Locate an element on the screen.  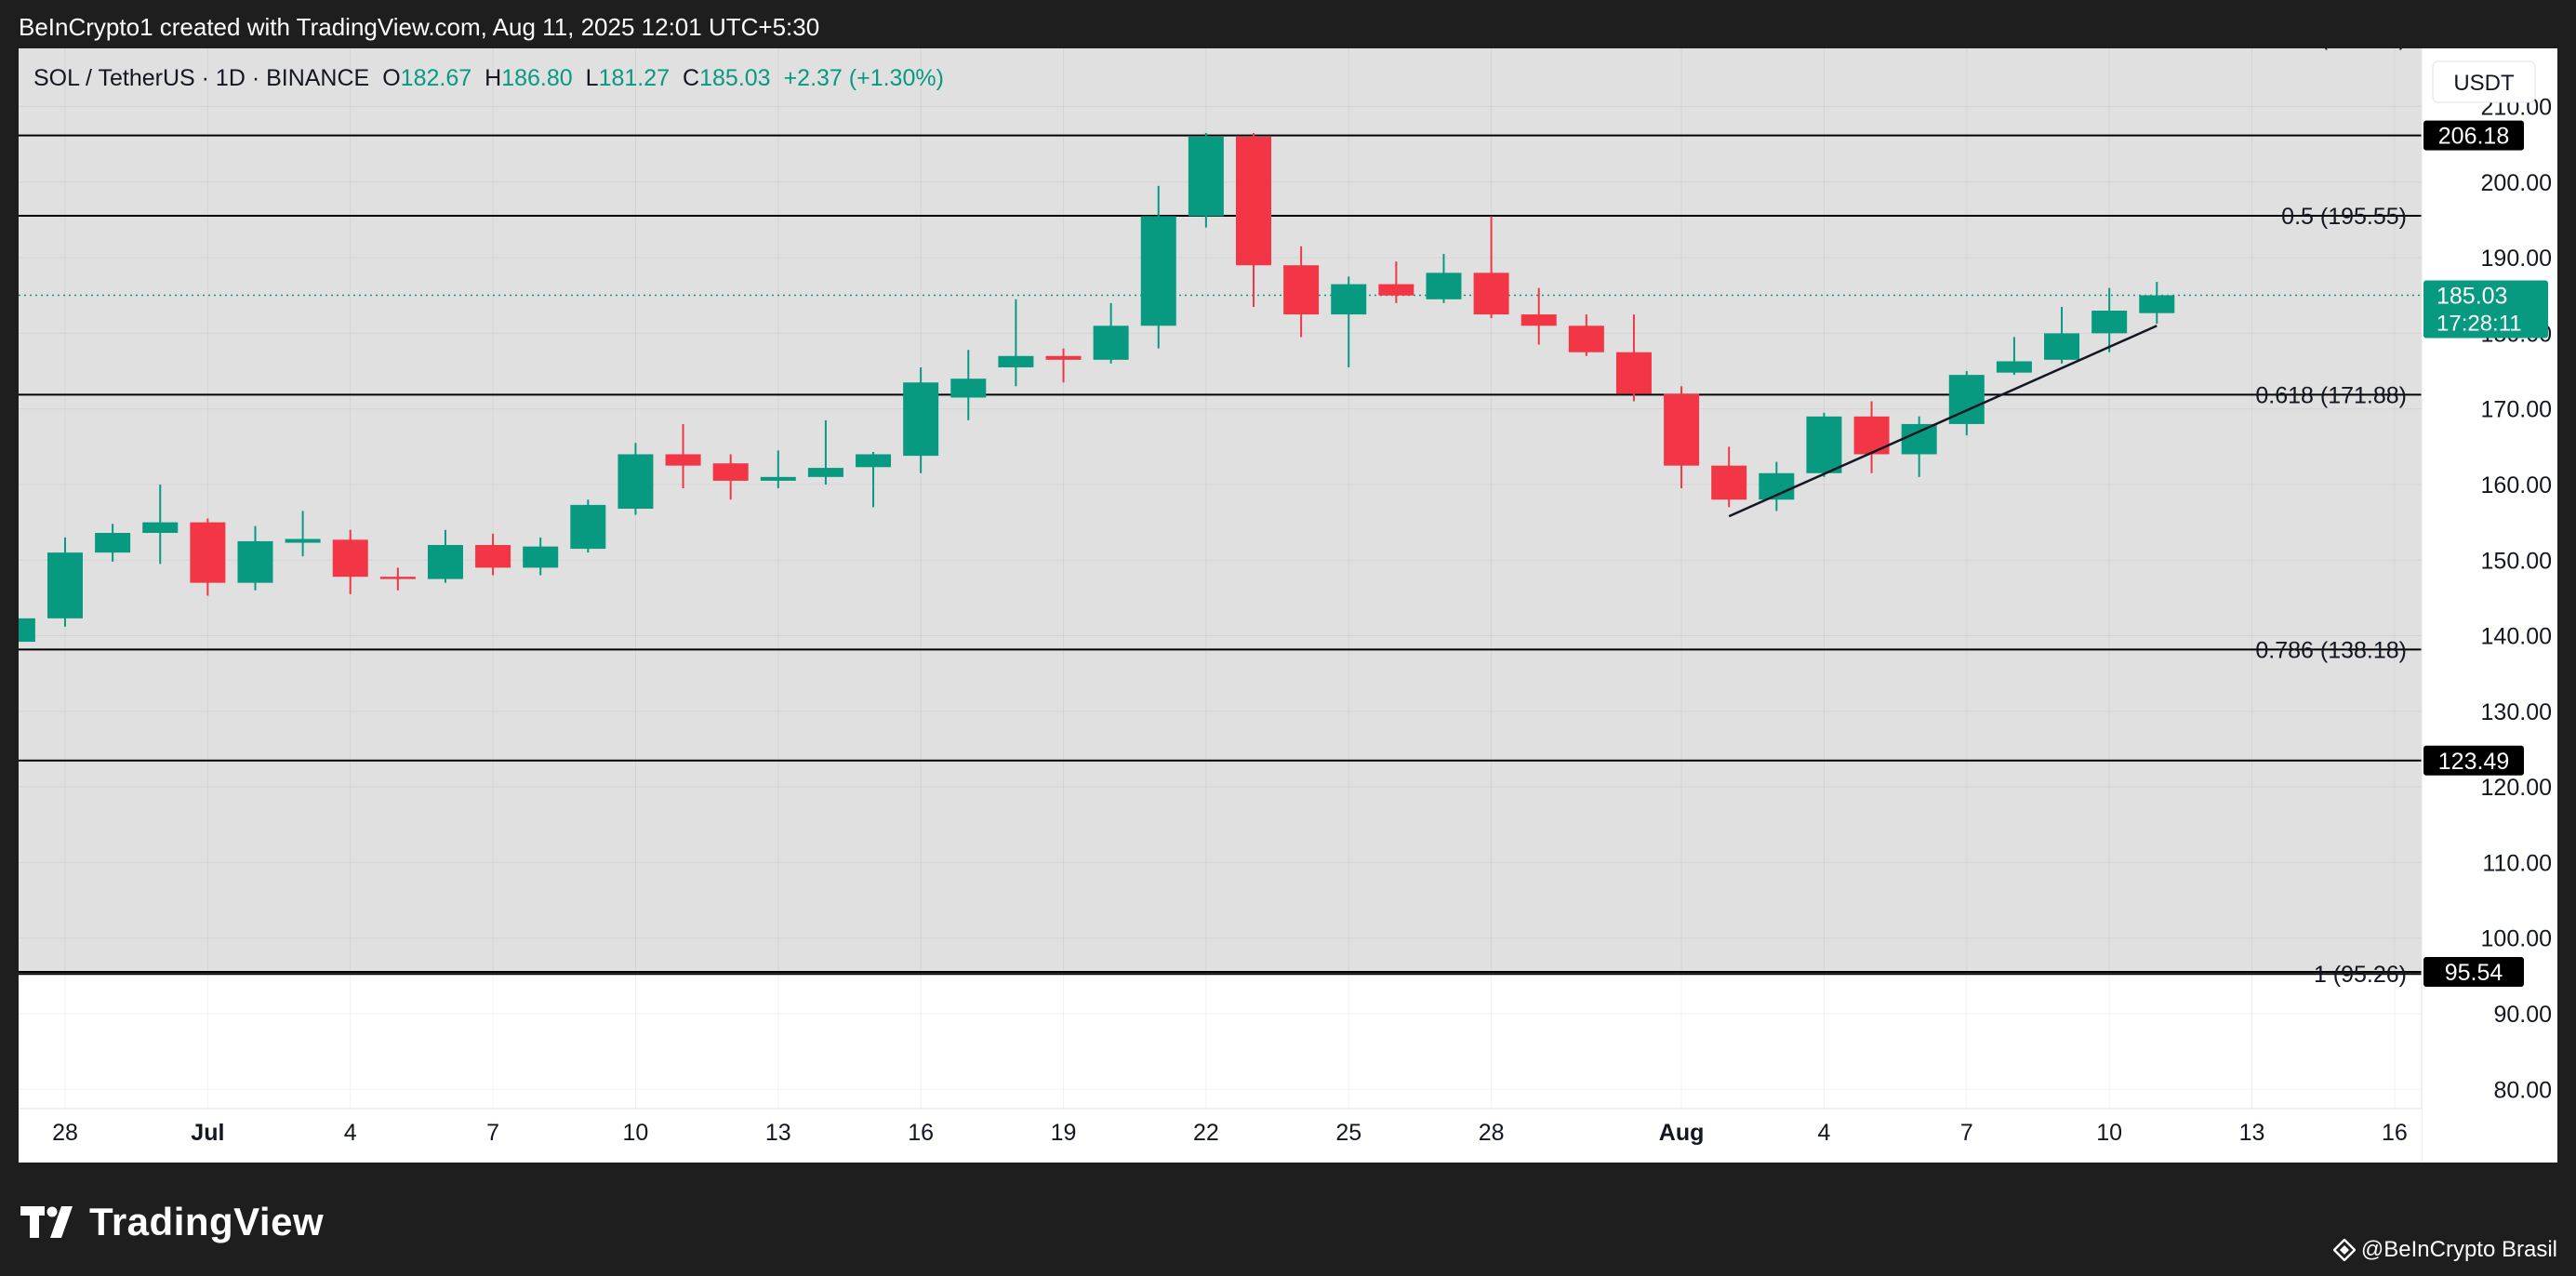
open-value: 182.67 is located at coordinates (436, 78).